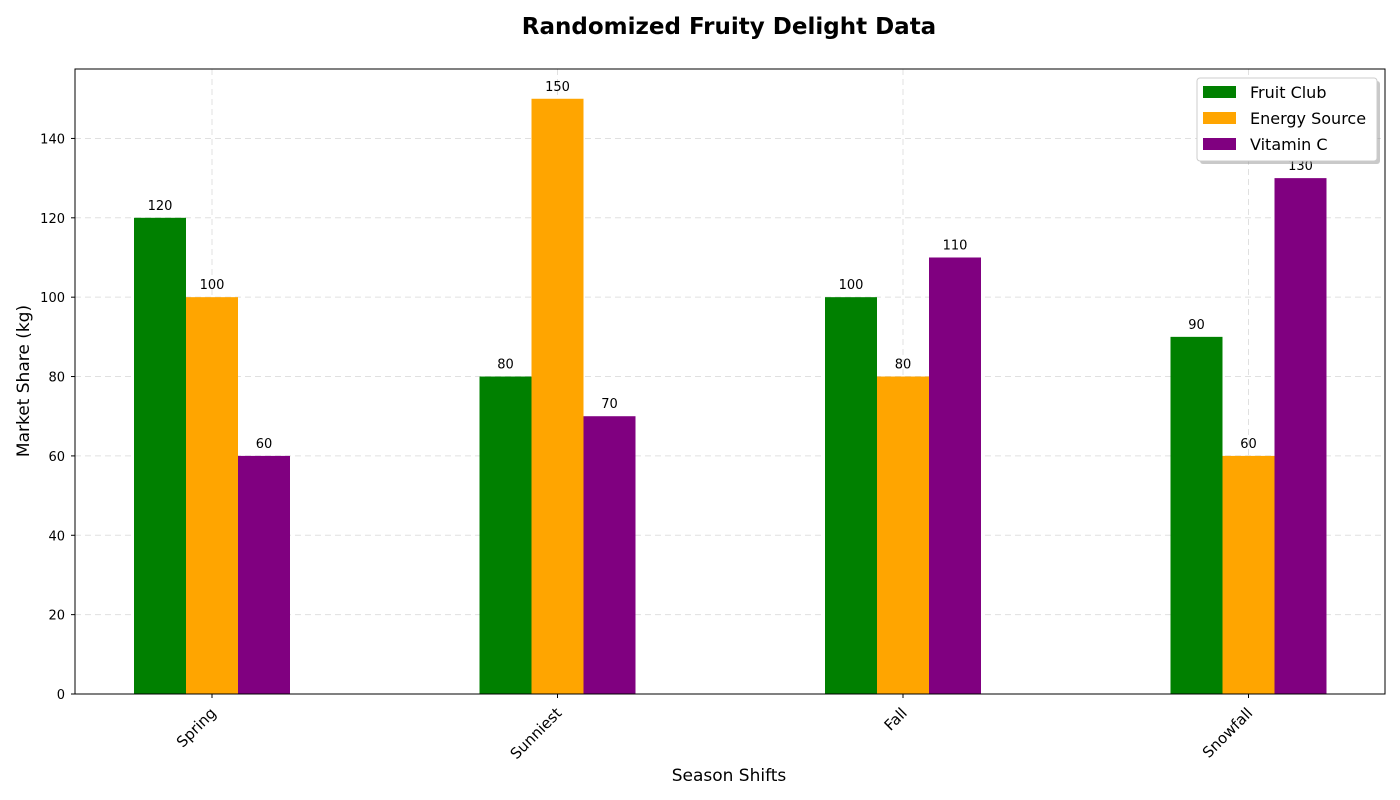  I want to click on x-tick-label: Snowfall, so click(1227, 732).